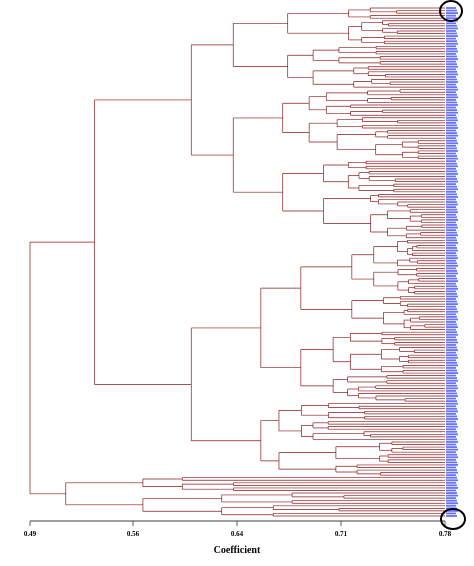 This screenshot has height=566, width=474. I want to click on highlight-circle-bottom, so click(453, 519).